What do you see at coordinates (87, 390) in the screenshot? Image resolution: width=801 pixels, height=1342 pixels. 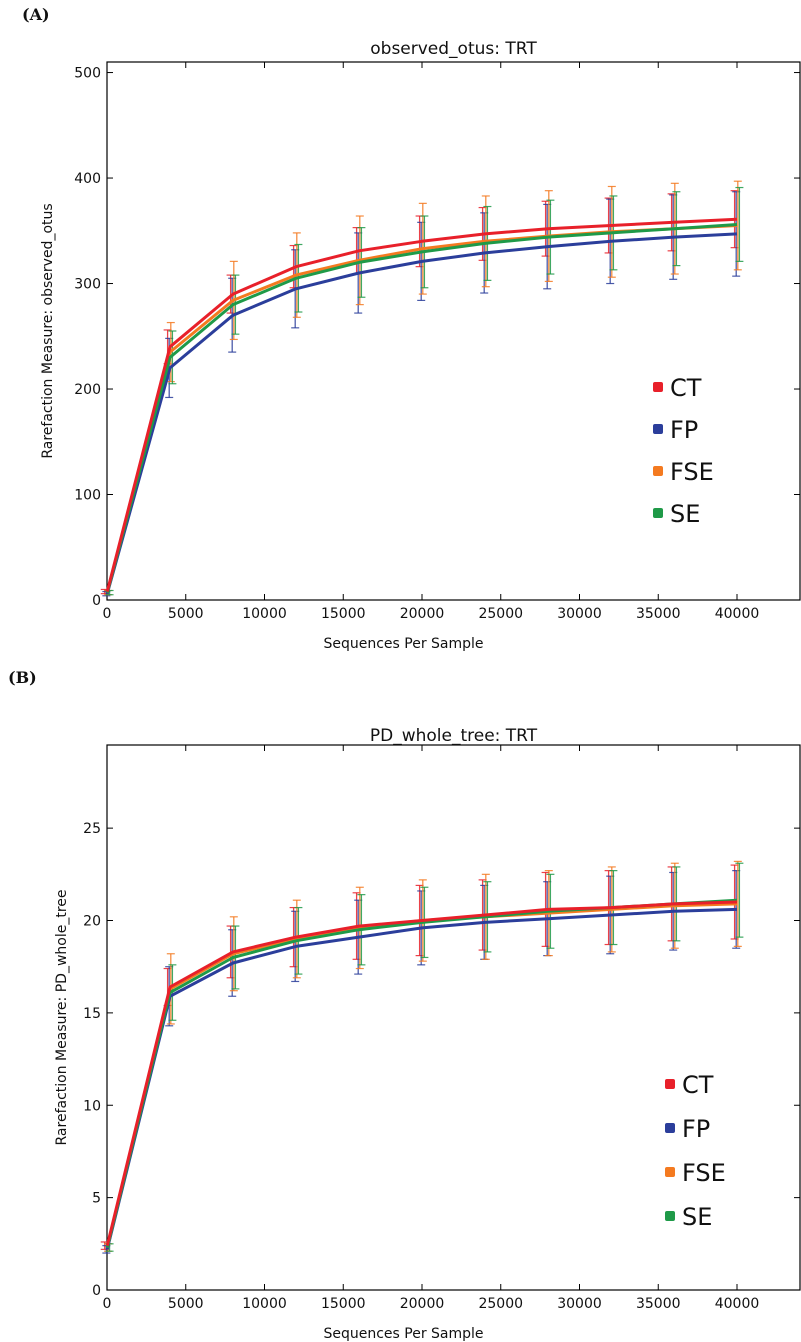 I see `y-tick-label: 200` at bounding box center [87, 390].